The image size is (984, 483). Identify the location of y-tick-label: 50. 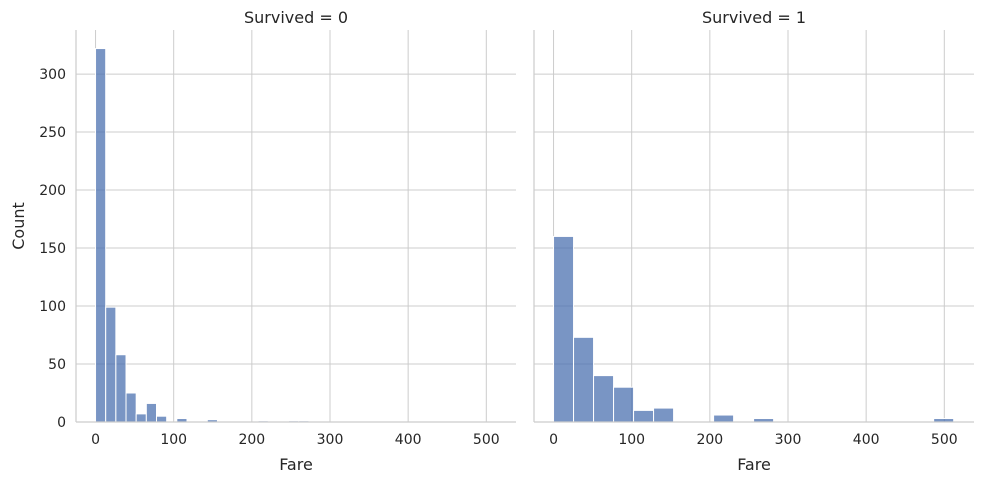
(57, 365).